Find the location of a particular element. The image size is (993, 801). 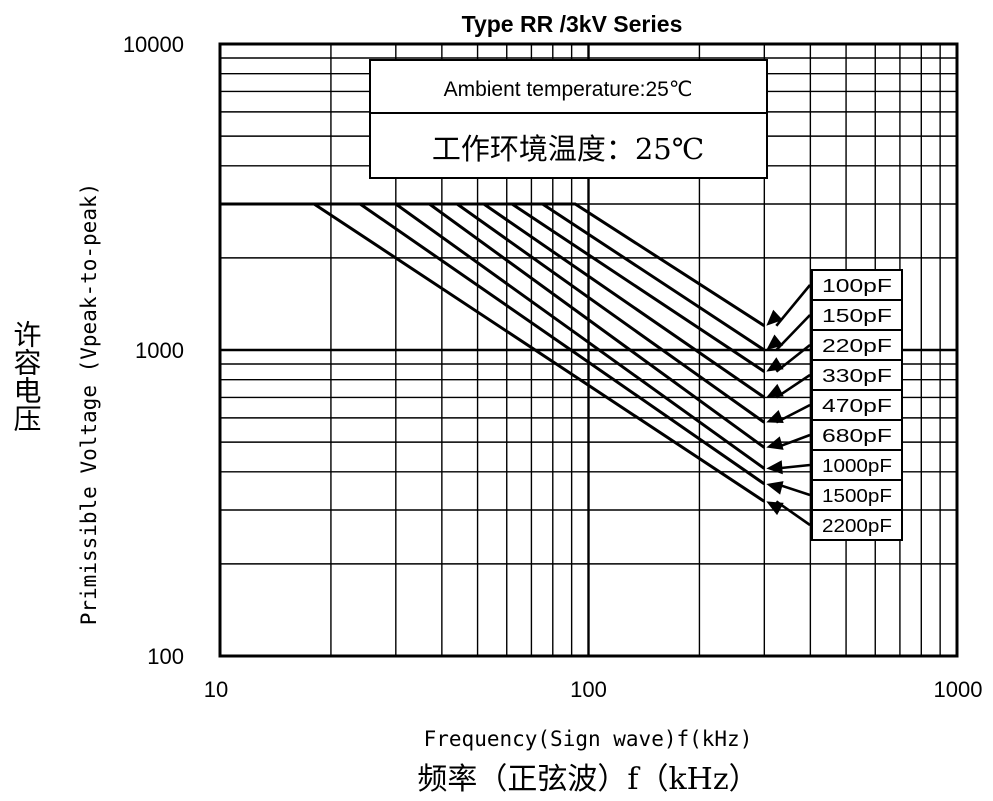

legend-label: 680pF is located at coordinates (857, 436).